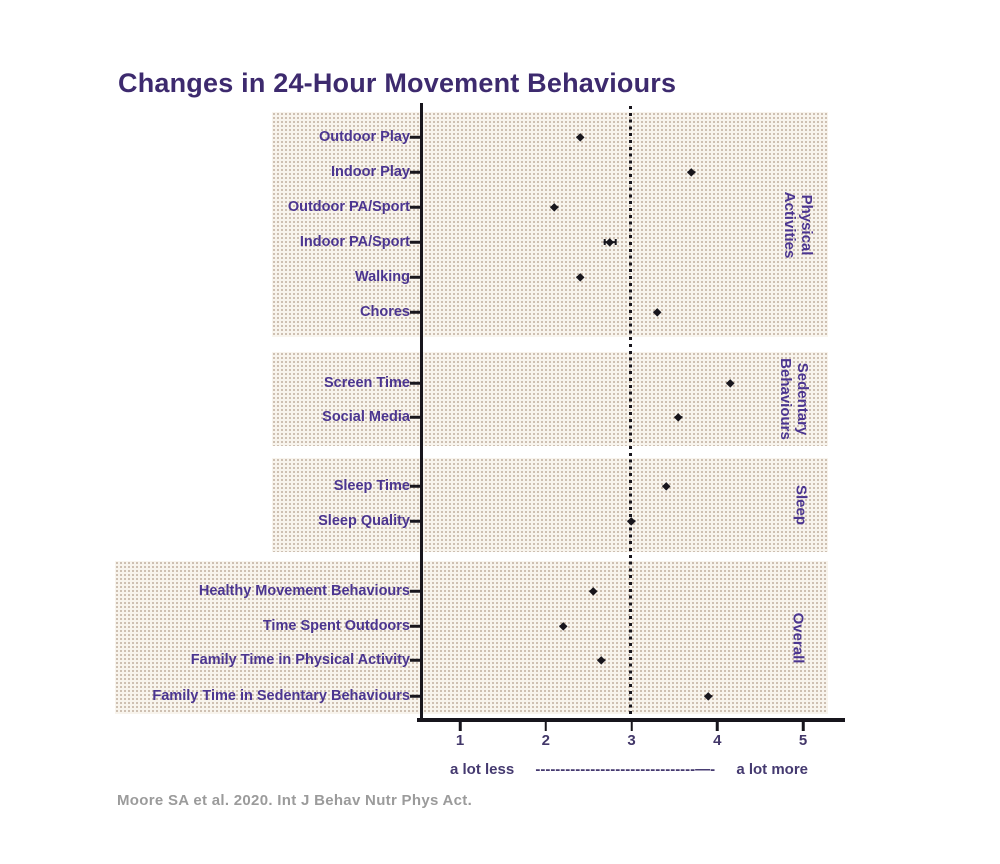 This screenshot has height=864, width=1000. What do you see at coordinates (421, 412) in the screenshot?
I see `y-axis-line` at bounding box center [421, 412].